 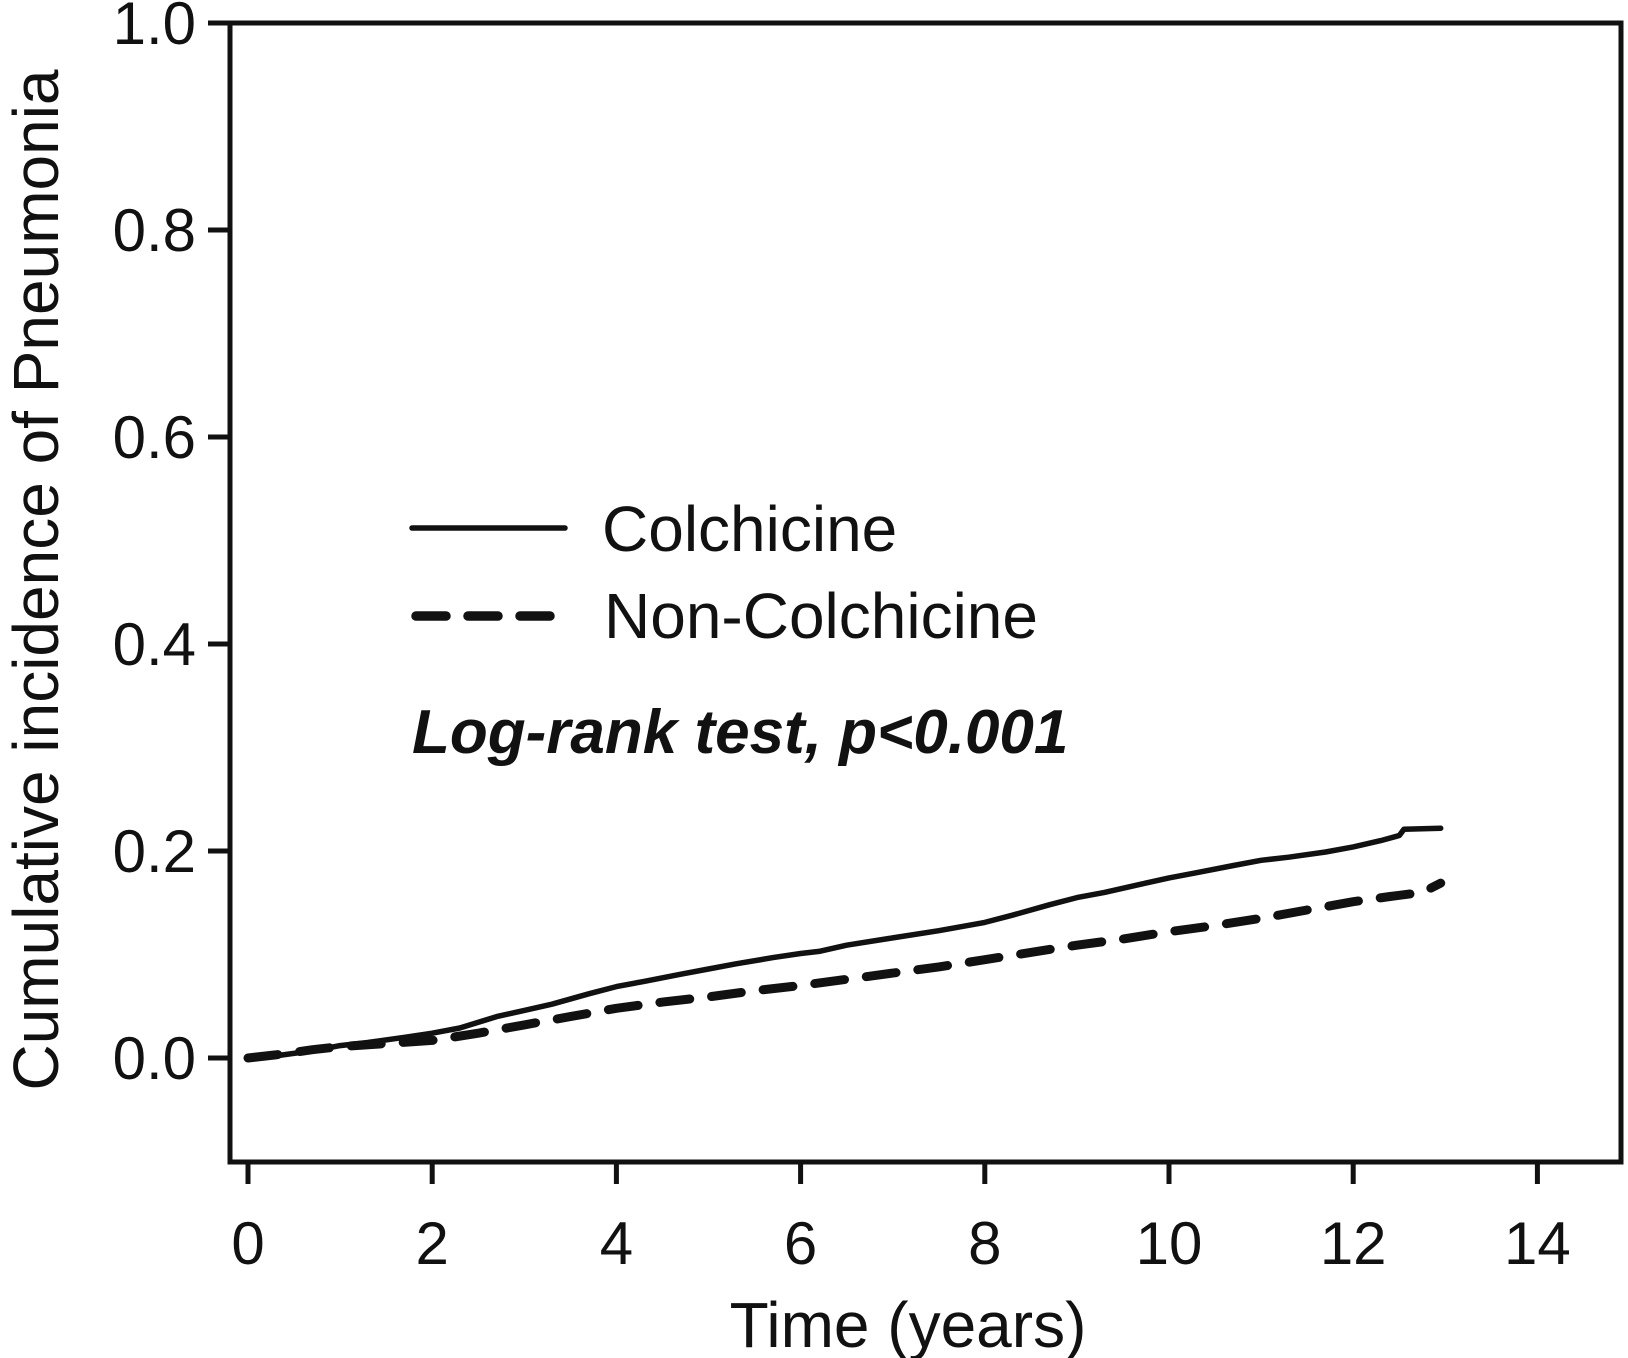 What do you see at coordinates (171, 546) in the screenshot?
I see `y-axis-ticks: 0.0 0.2 0.4 0.6 0.8 1.0` at bounding box center [171, 546].